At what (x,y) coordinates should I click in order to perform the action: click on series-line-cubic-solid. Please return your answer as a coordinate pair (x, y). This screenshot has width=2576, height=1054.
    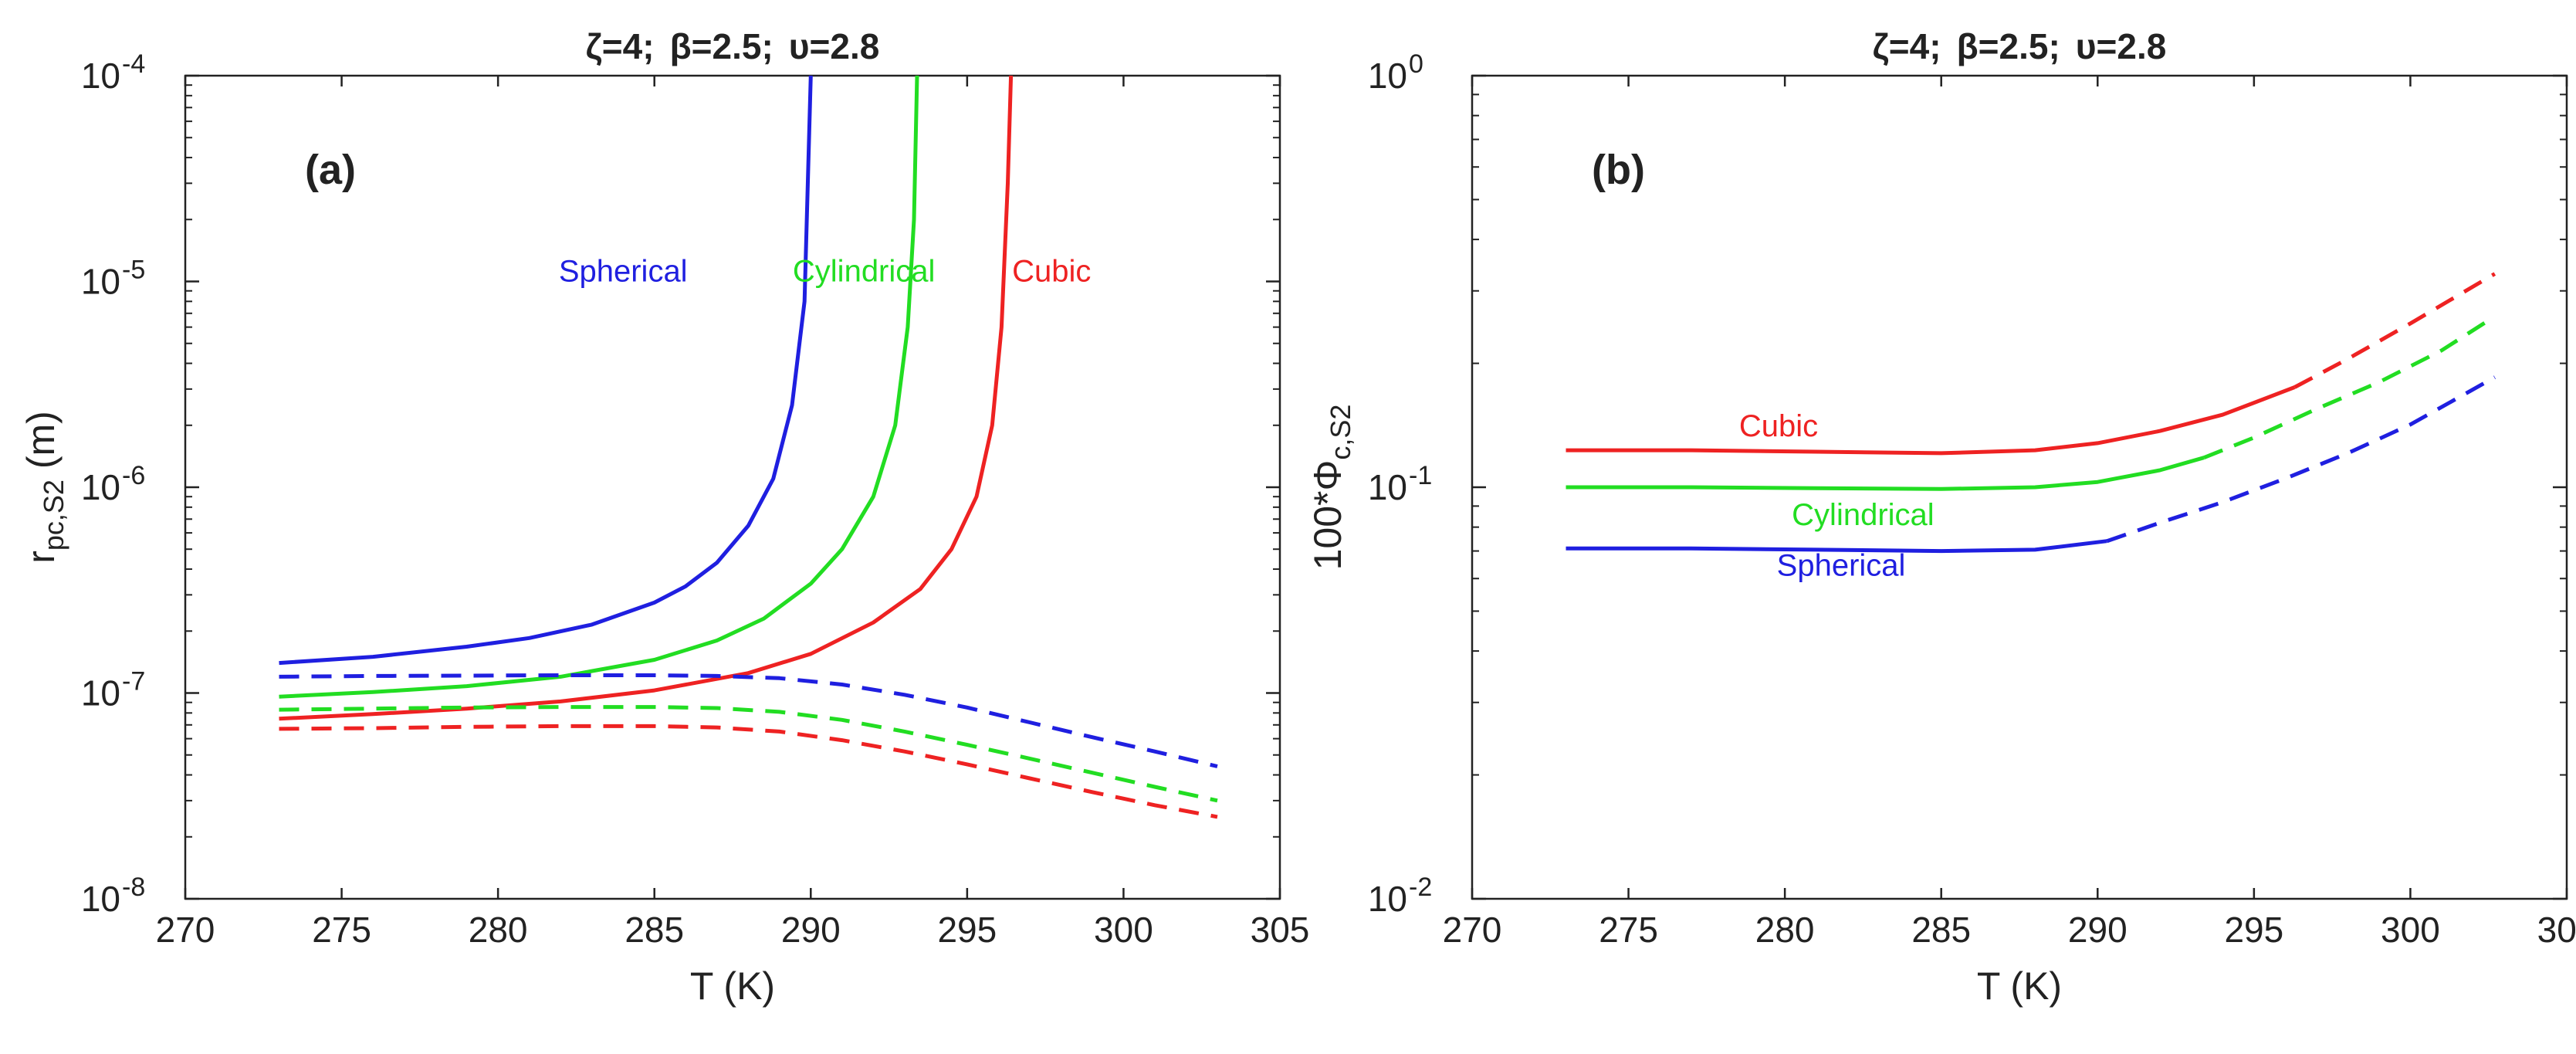
    Looking at the image, I should click on (1931, 421).